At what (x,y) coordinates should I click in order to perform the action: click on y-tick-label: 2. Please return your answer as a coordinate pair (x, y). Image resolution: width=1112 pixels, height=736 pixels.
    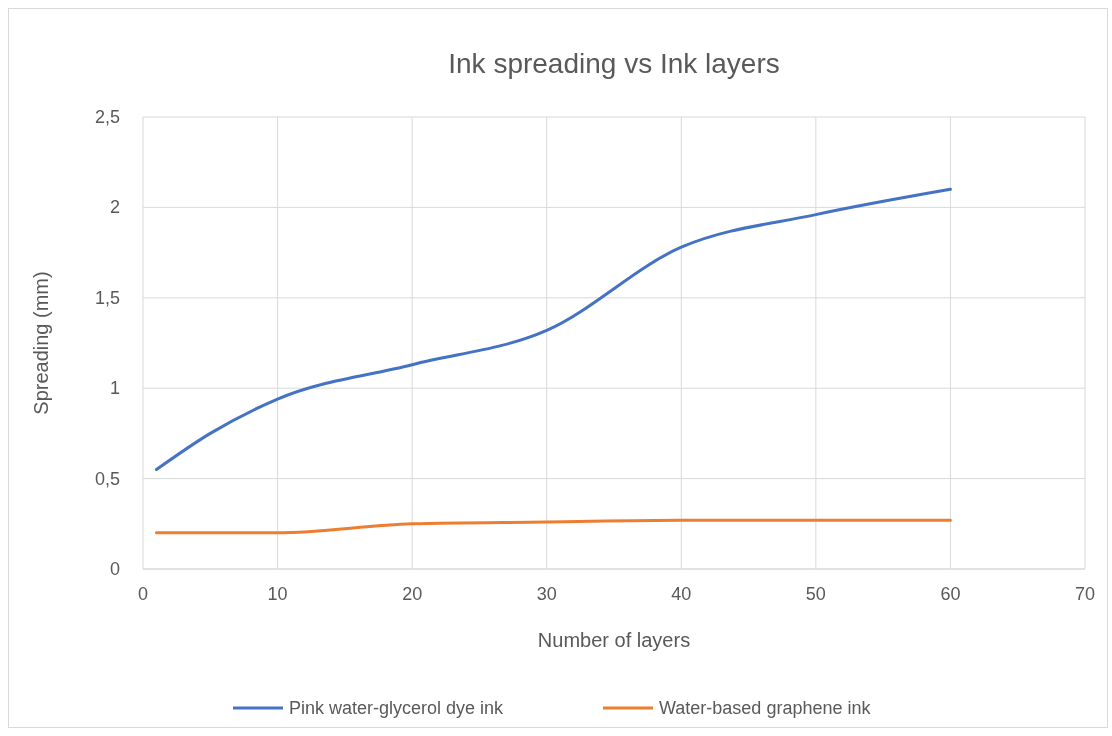
    Looking at the image, I should click on (114, 207).